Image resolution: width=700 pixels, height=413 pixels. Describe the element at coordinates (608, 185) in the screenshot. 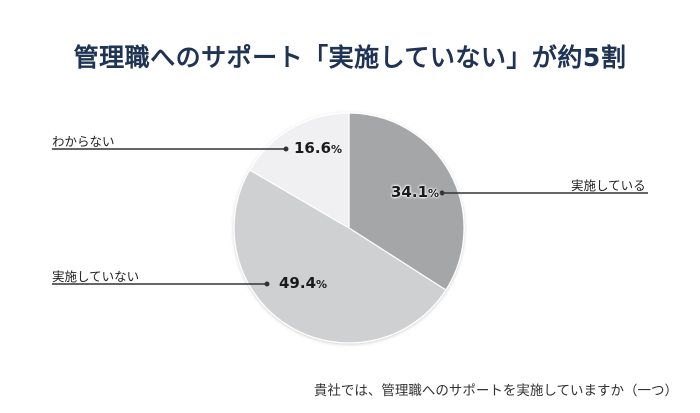

I see `label-implemented: 実施している` at that location.